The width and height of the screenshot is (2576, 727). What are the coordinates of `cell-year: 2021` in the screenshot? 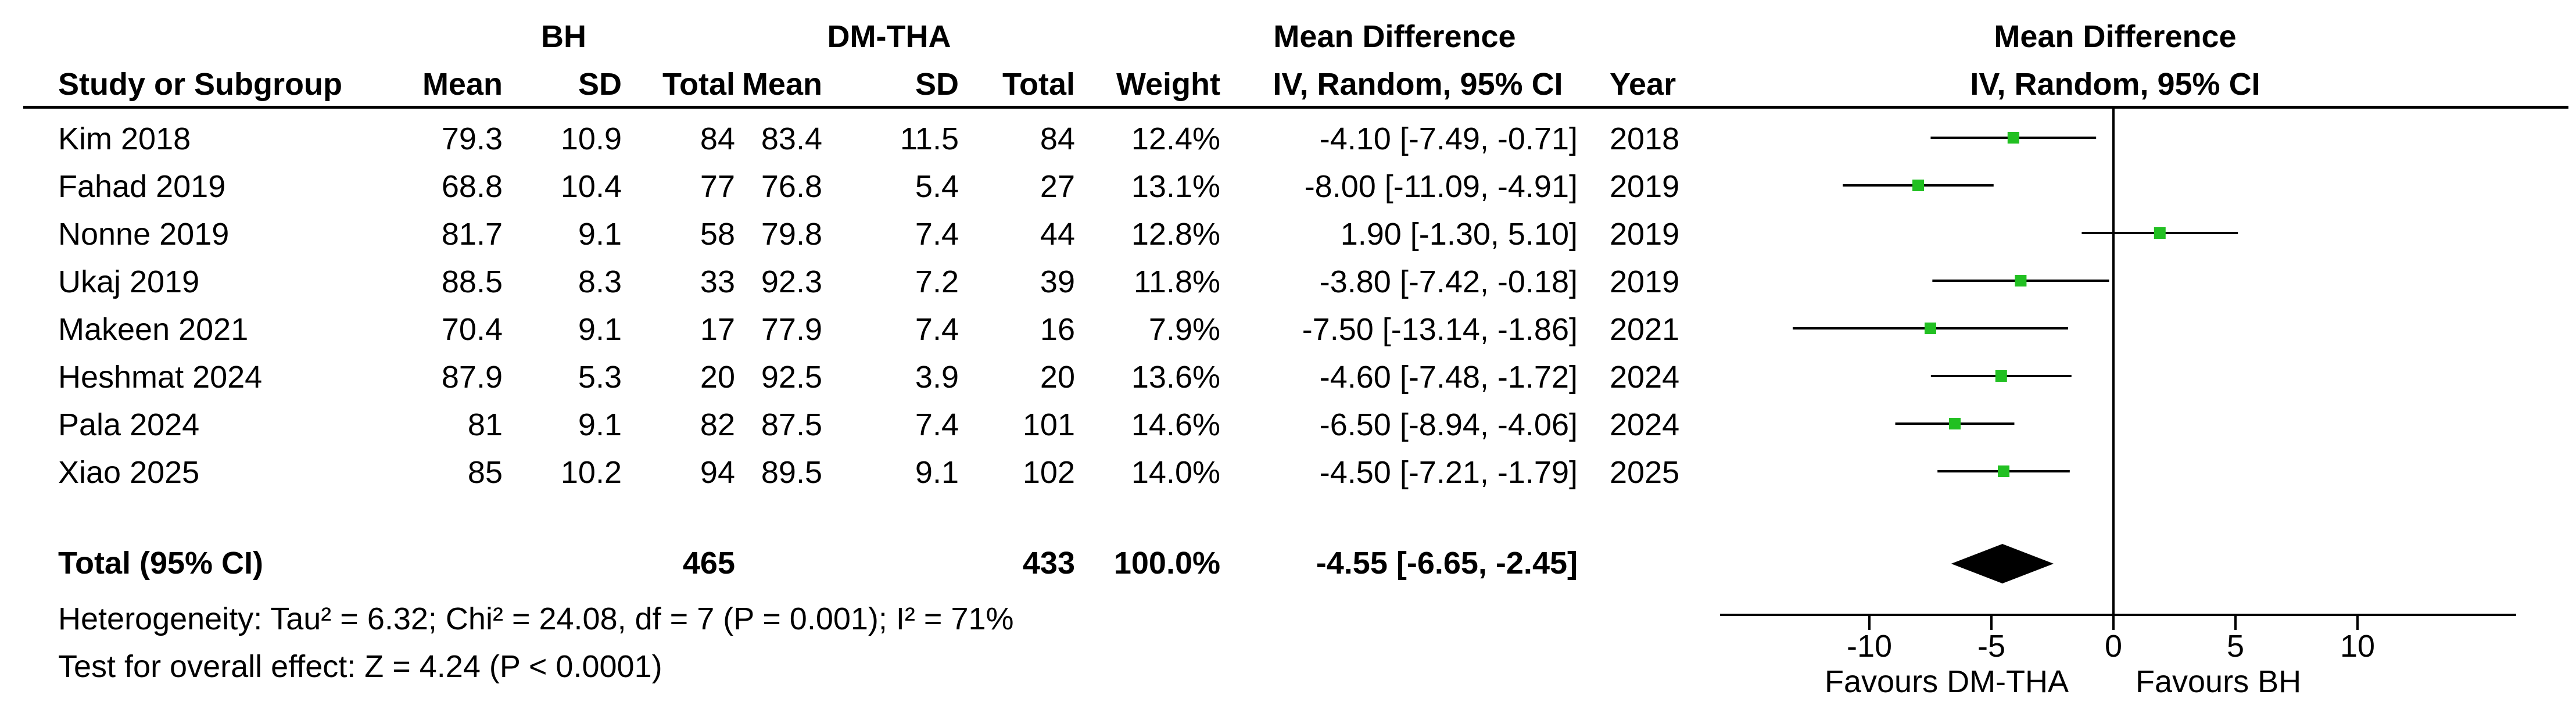 It's located at (1645, 329).